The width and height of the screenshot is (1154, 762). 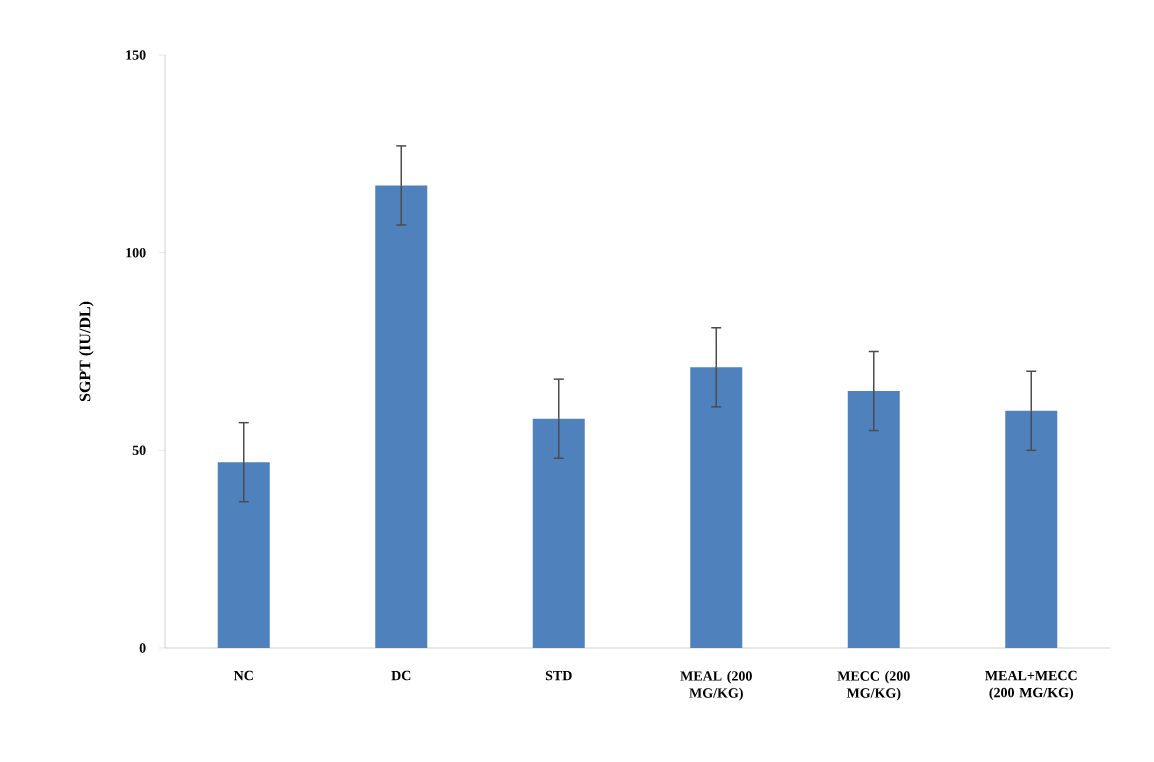 I want to click on x-tick-label: MECC (200 MG/KG), so click(x=873, y=685).